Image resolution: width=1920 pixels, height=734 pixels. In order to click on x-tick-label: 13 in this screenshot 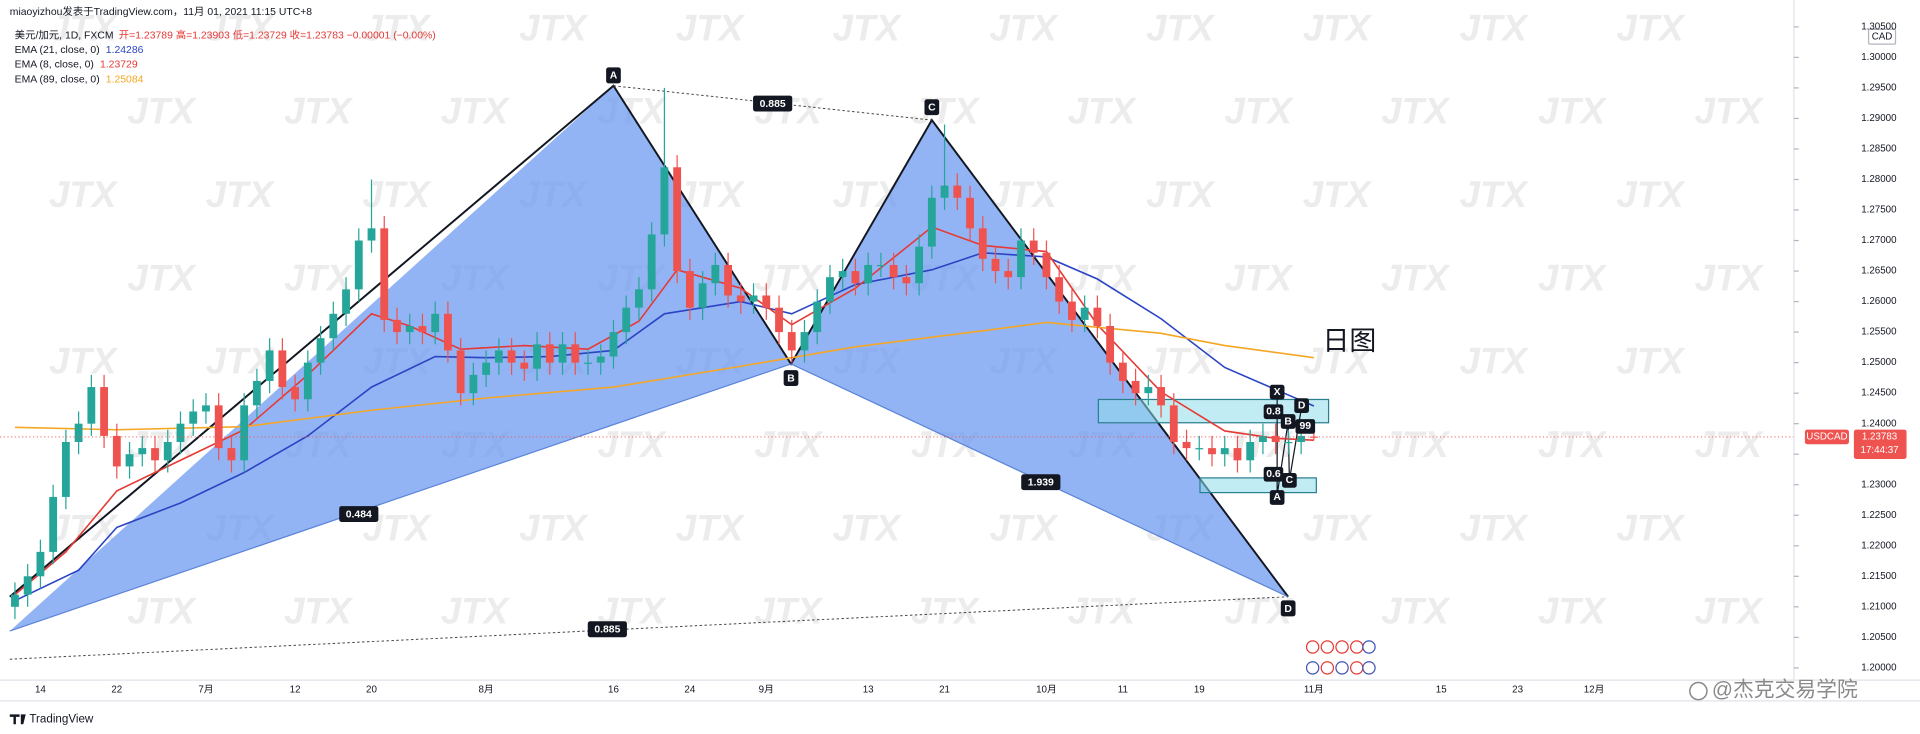, I will do `click(868, 689)`.